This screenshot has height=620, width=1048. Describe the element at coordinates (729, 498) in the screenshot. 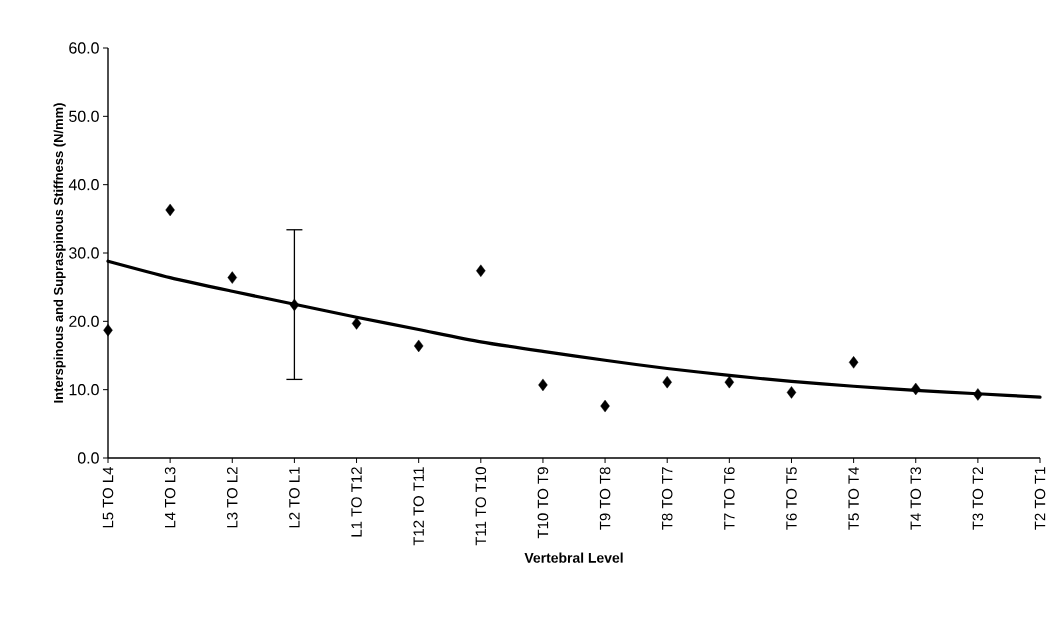

I see `x-tick-label: T7 TO T6` at that location.